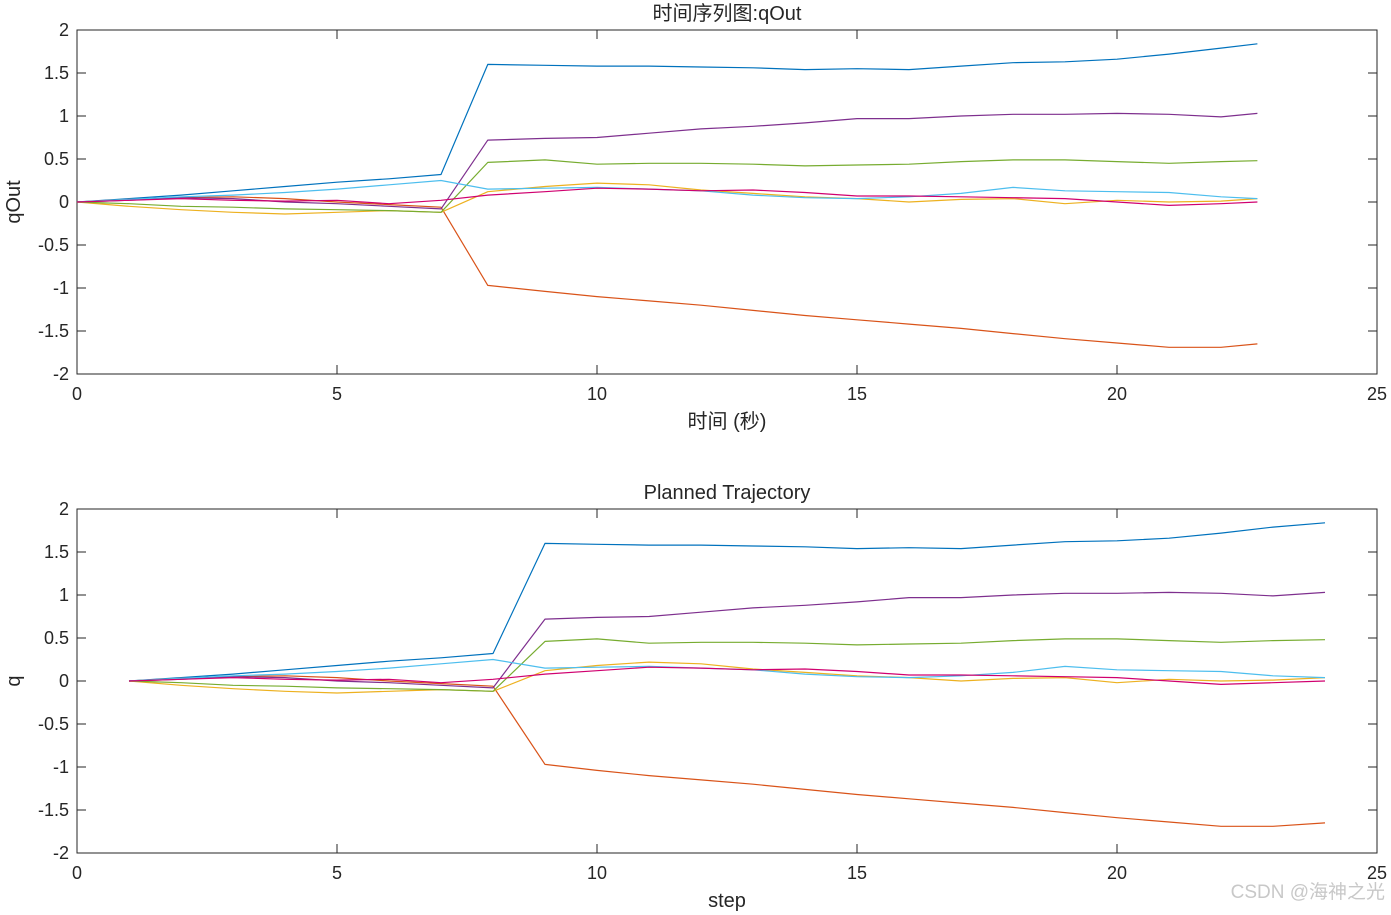  I want to click on top-series-line-q7, so click(667, 196).